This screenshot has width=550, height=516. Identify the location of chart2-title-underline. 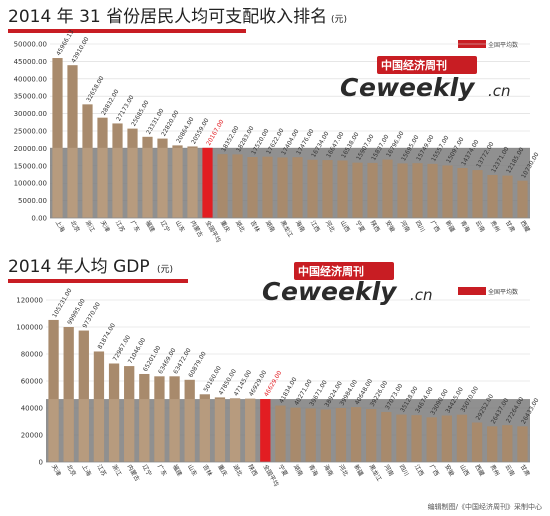
(98, 281).